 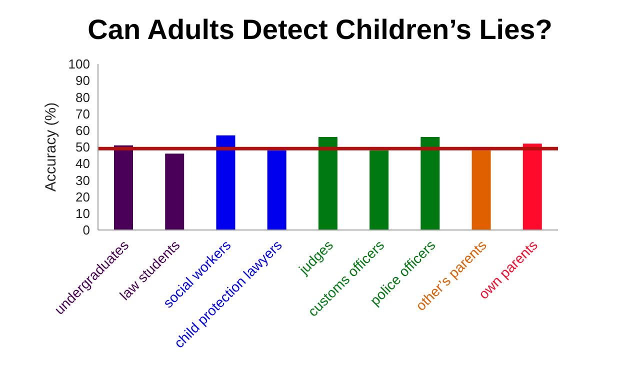 I want to click on y-tick-label: 70, so click(x=83, y=114).